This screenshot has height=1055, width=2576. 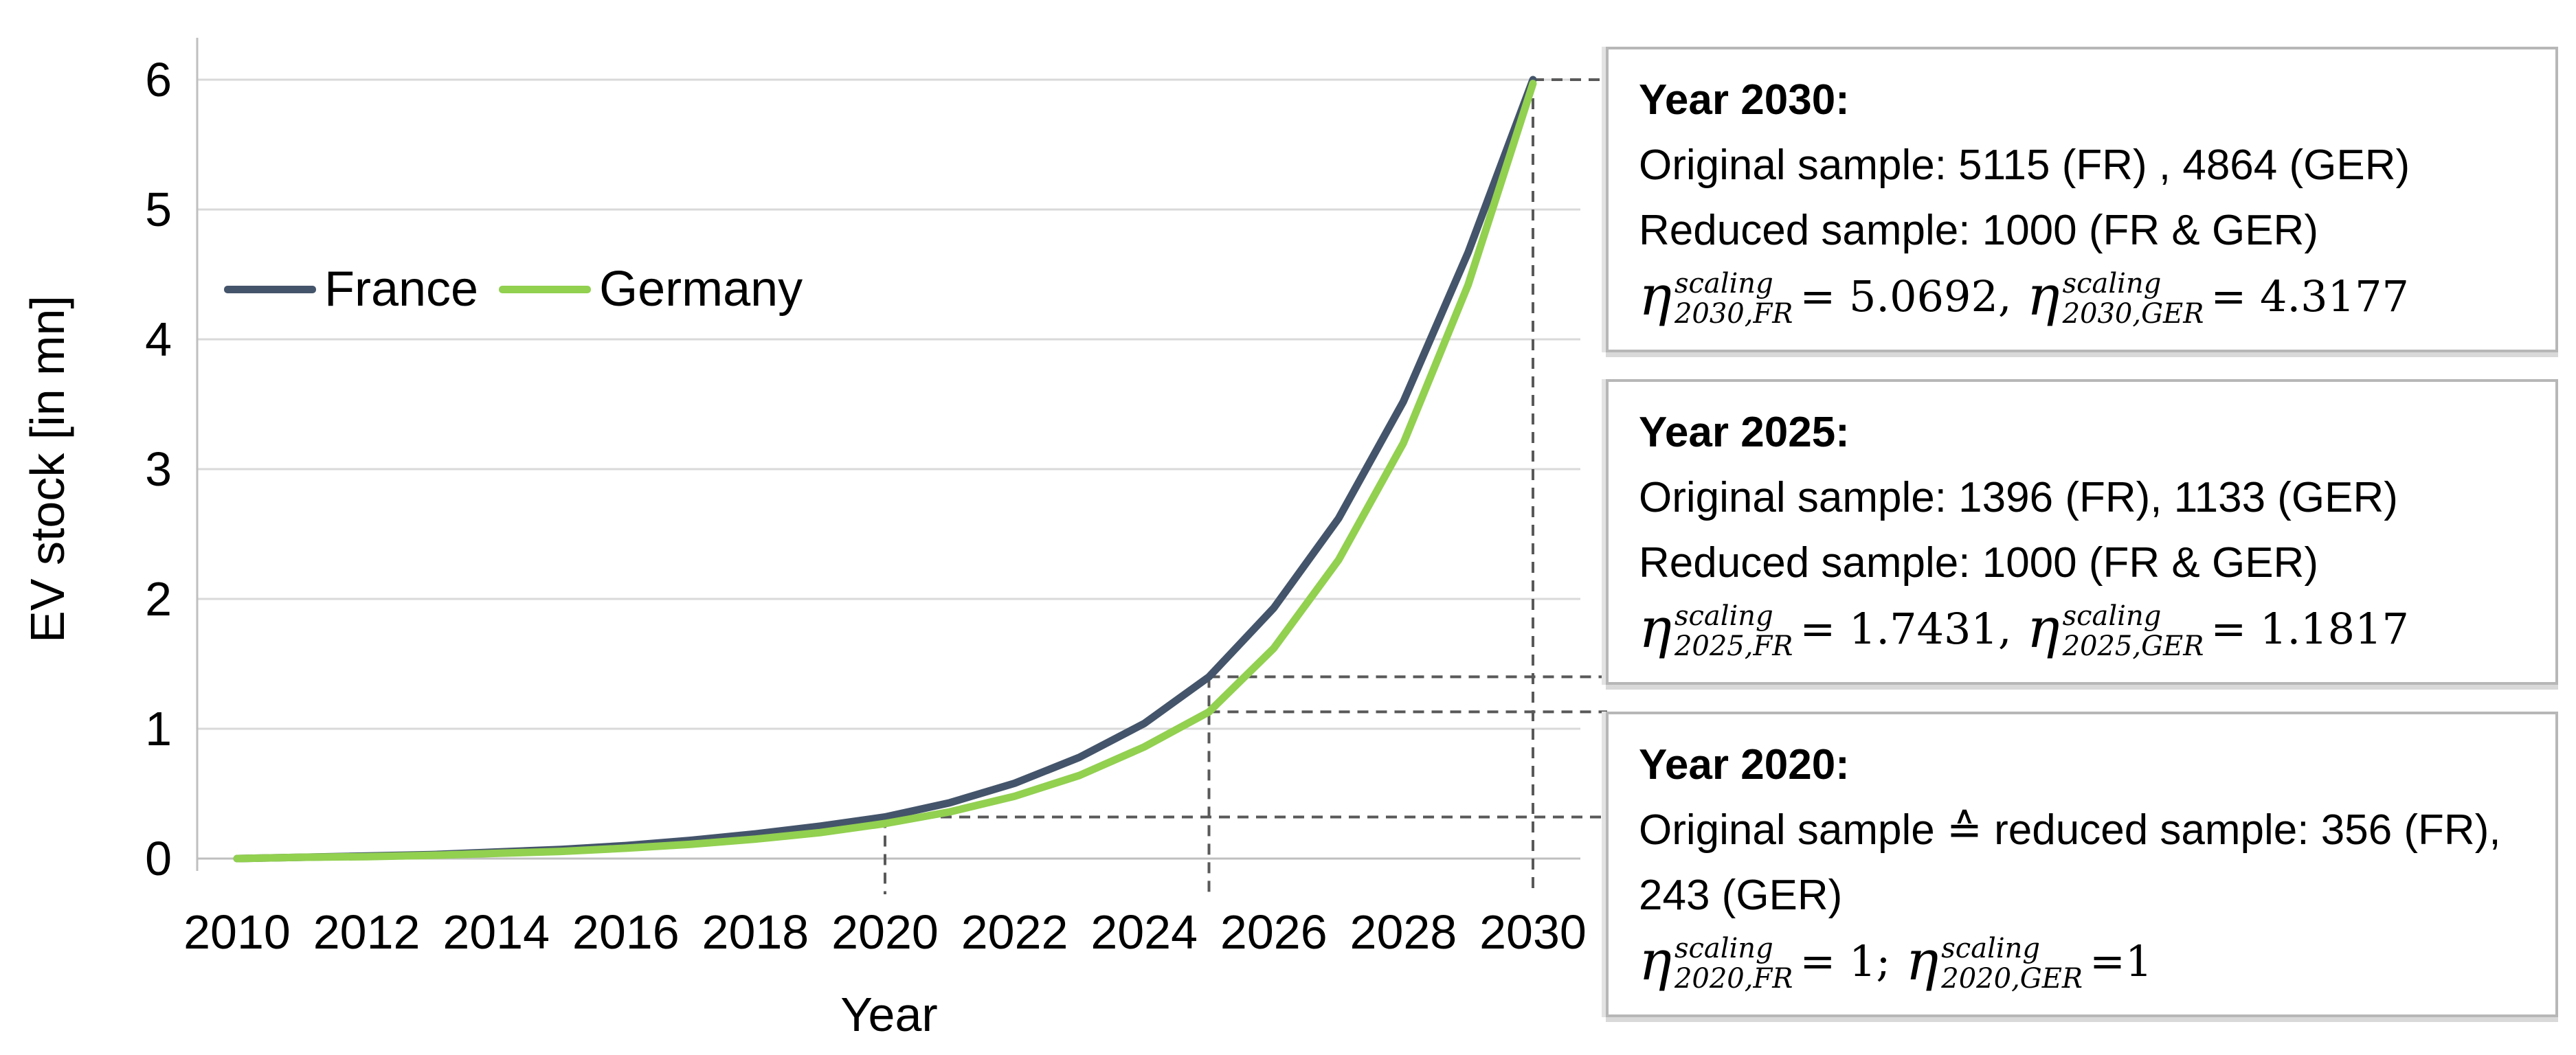 I want to click on y-axis-tick-label: 6, so click(x=158, y=79).